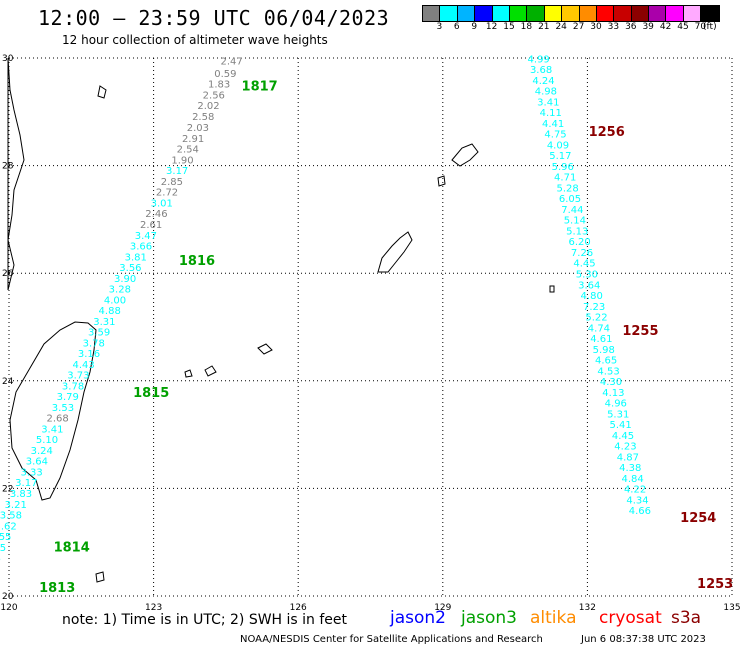  I want to click on lat-tick-label: 24, so click(8, 382).